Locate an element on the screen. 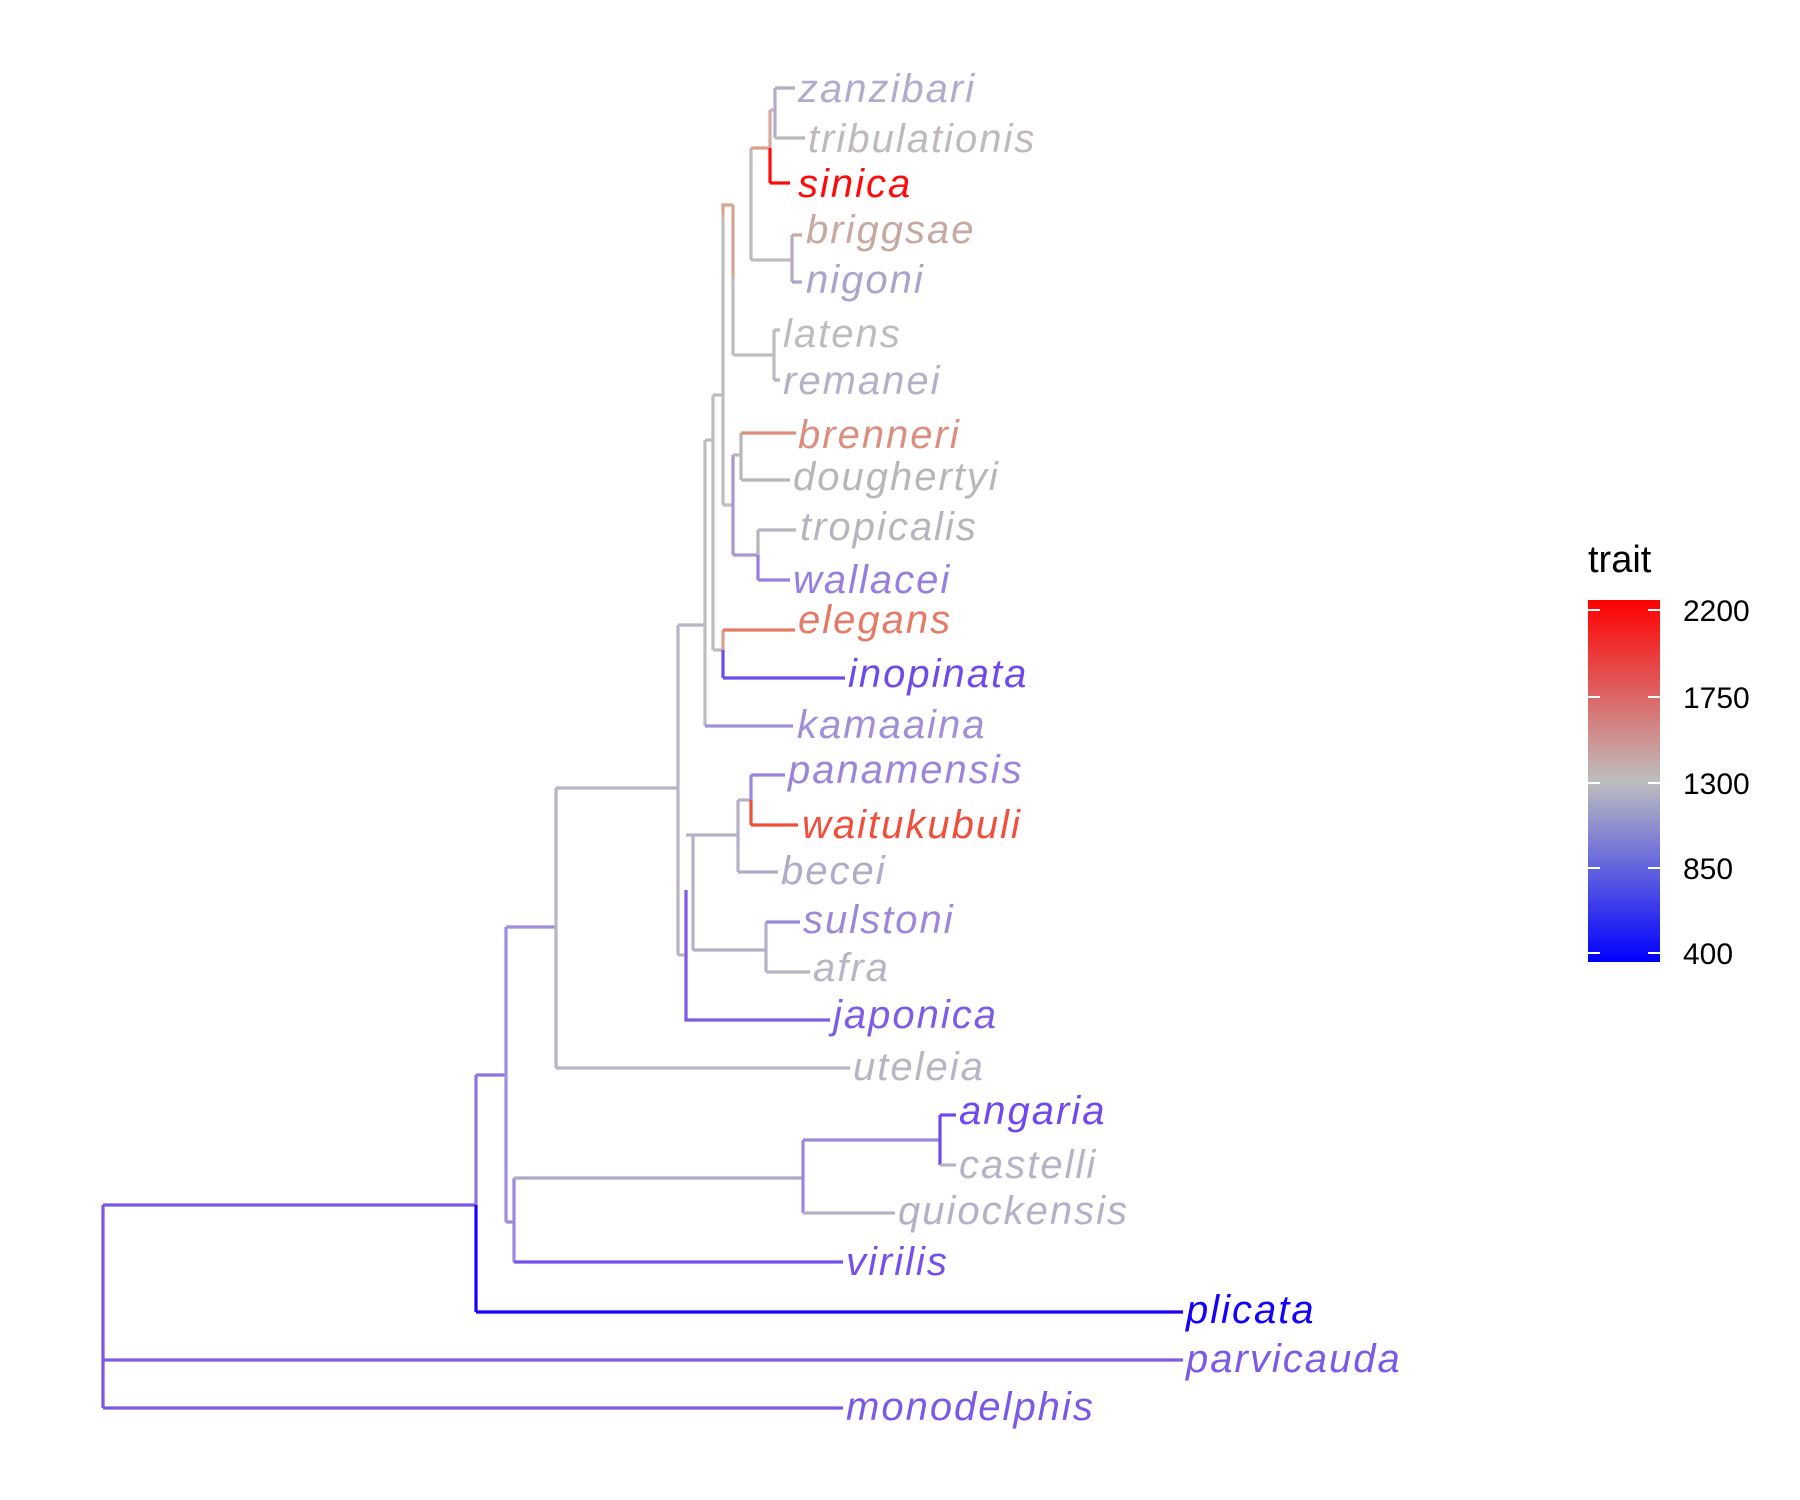 The image size is (1800, 1500). tip-label-parvicauda: parvicauda is located at coordinates (1293, 1359).